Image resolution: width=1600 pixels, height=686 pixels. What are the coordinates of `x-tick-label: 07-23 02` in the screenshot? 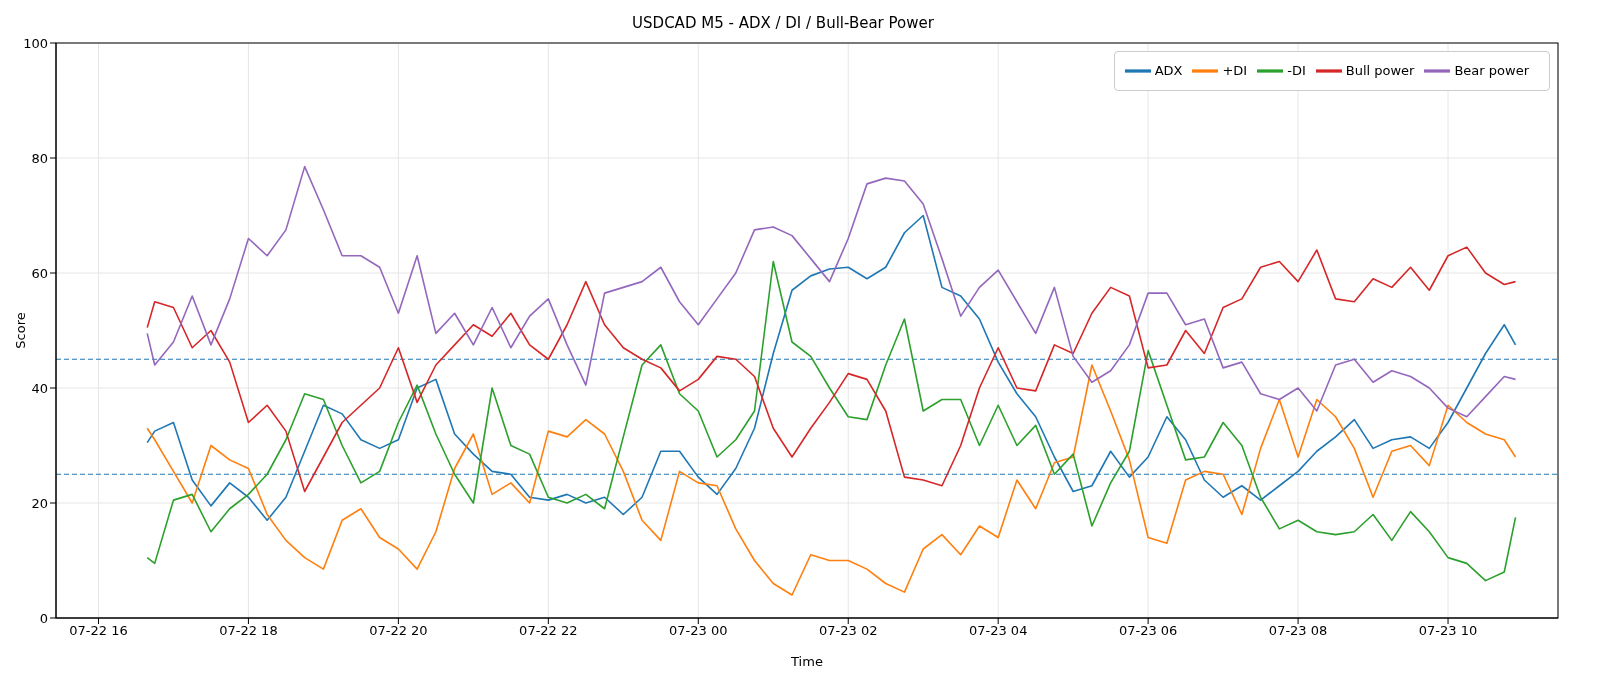 It's located at (848, 631).